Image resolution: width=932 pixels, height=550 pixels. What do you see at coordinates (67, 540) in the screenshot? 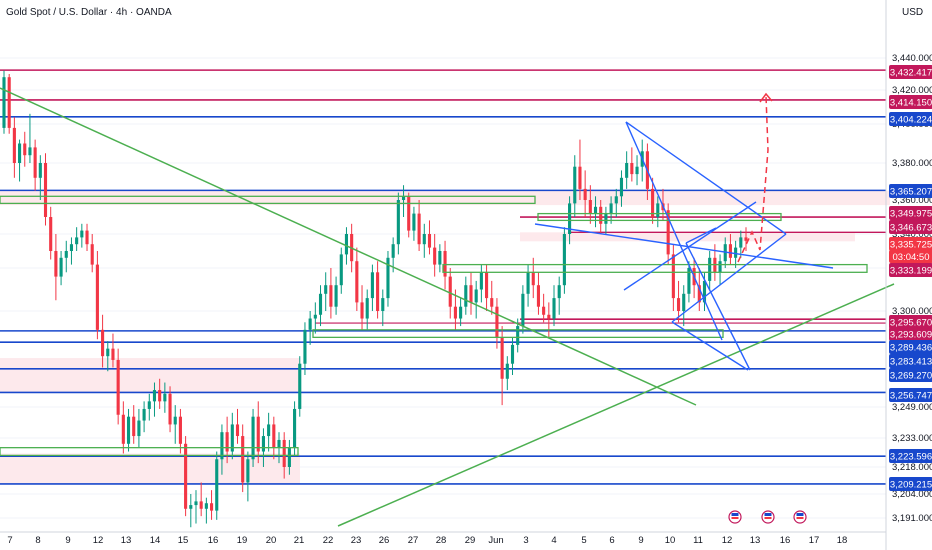
I see `x-tick-label: 9` at bounding box center [67, 540].